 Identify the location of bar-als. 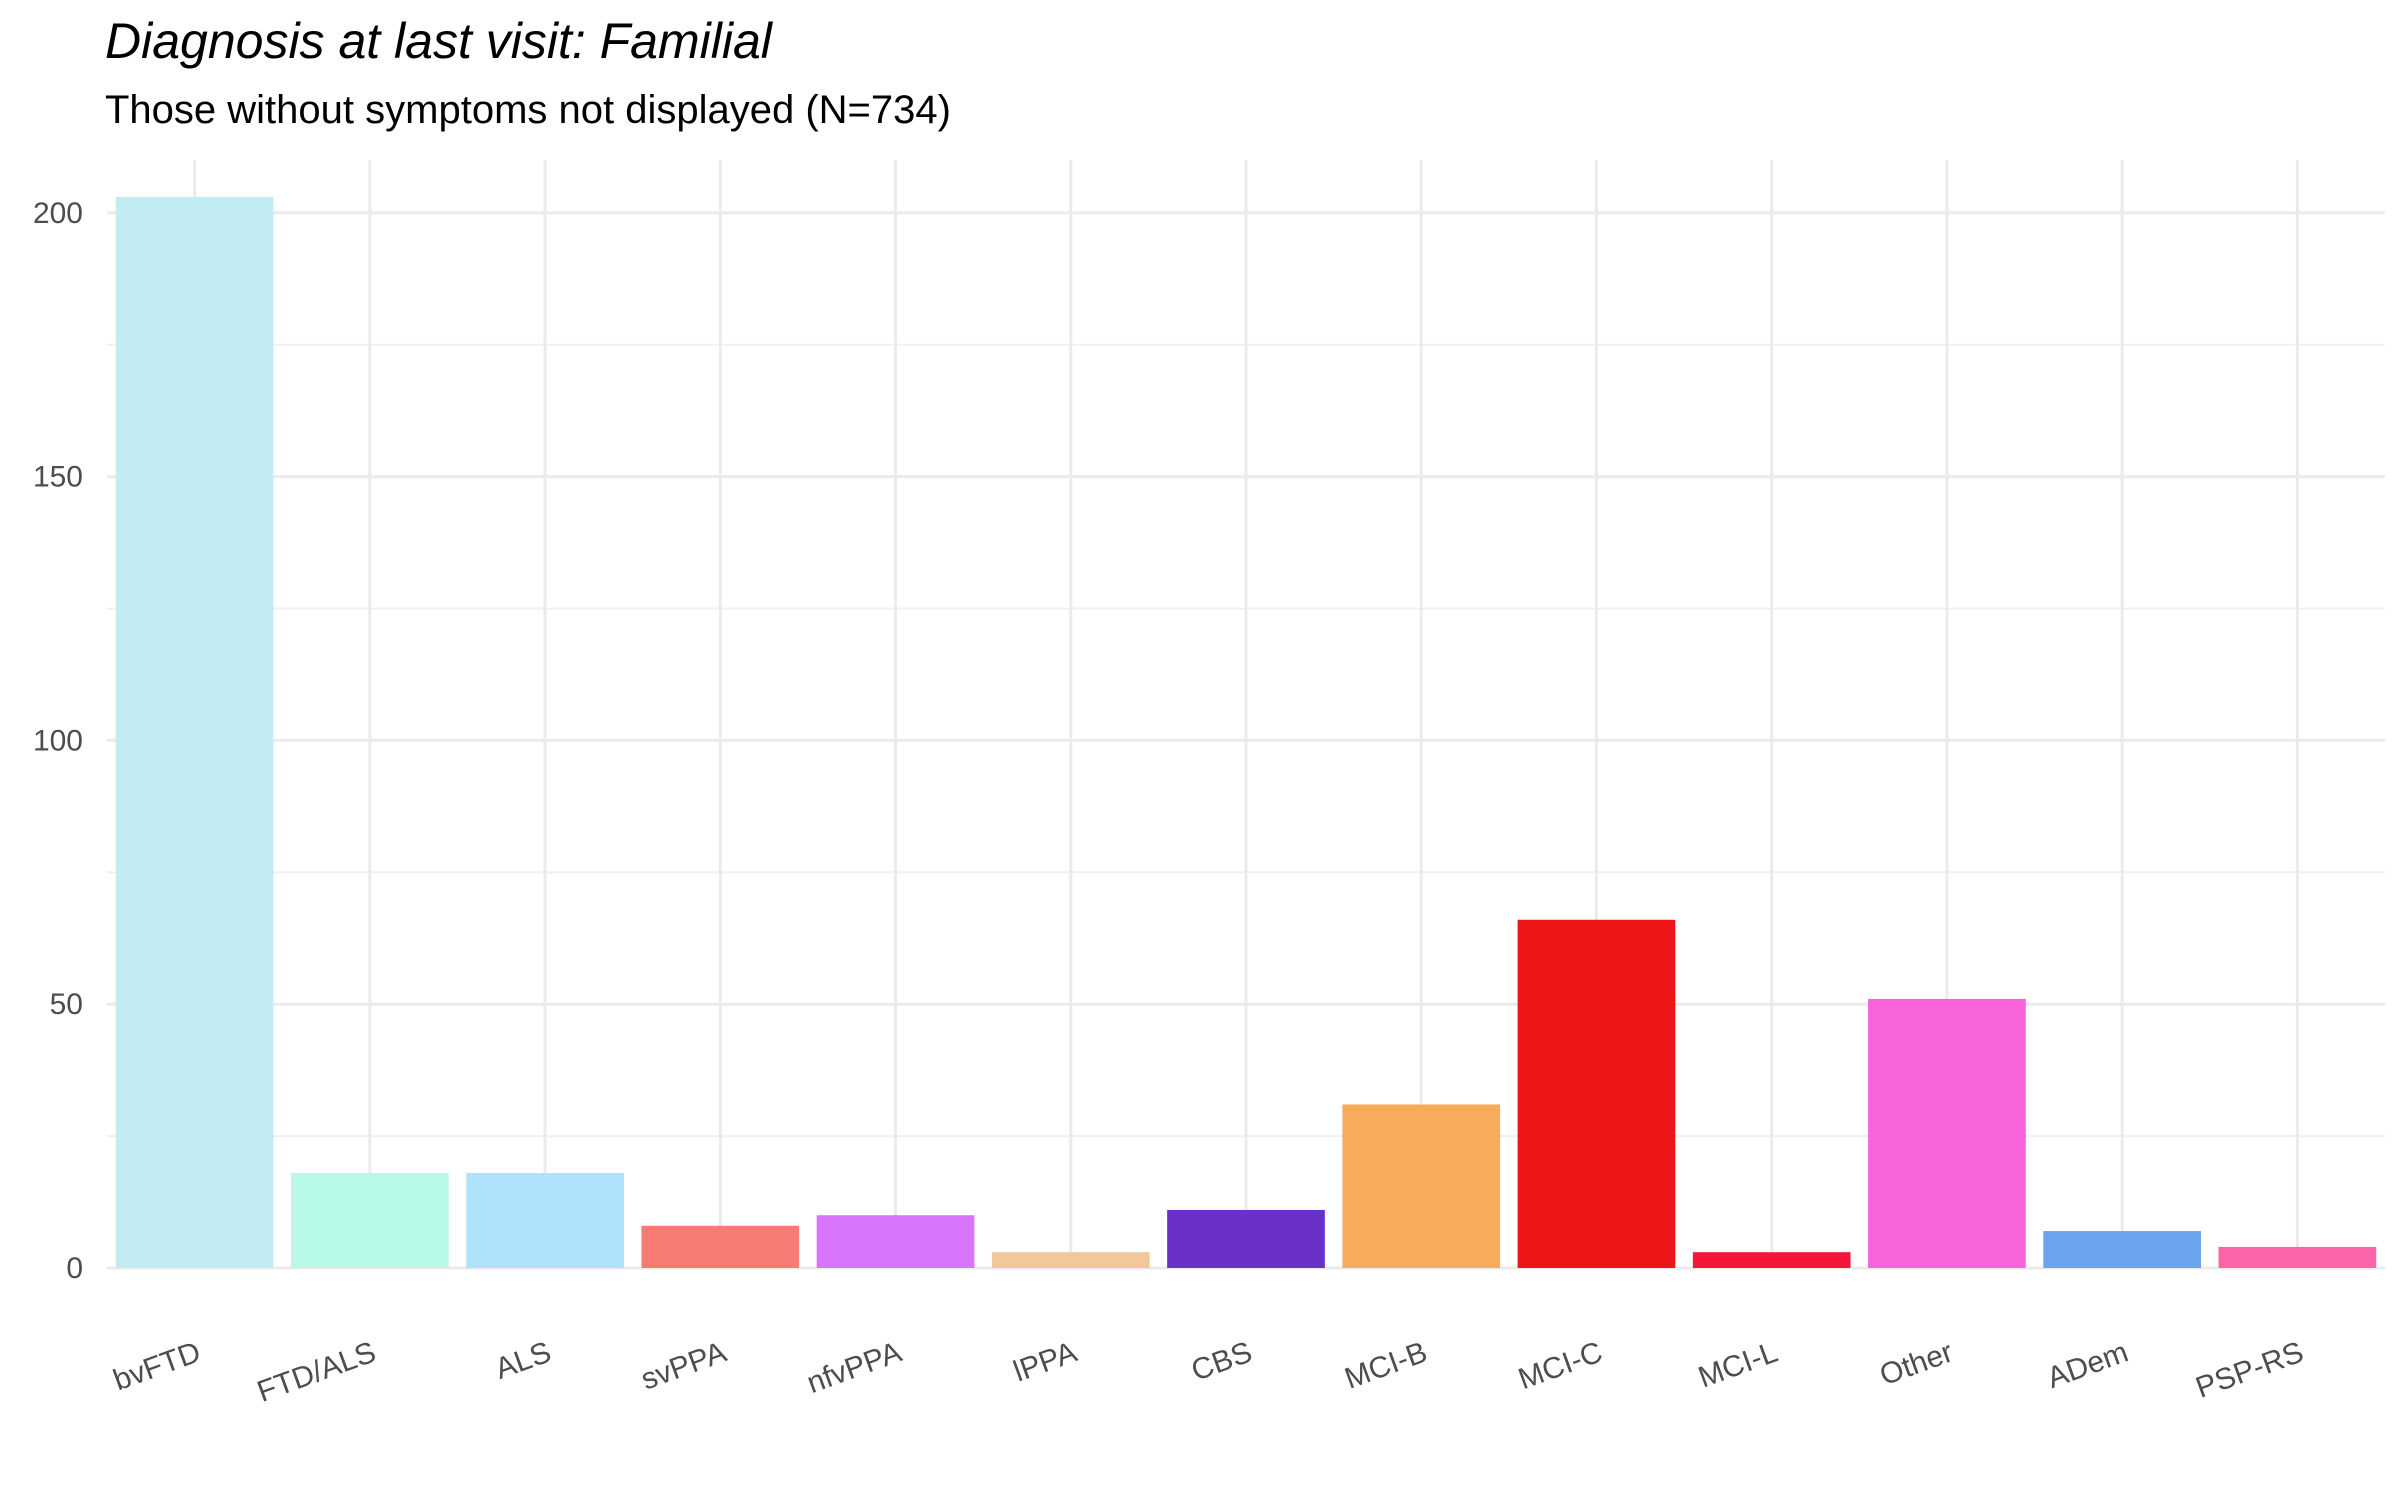
(545, 1220).